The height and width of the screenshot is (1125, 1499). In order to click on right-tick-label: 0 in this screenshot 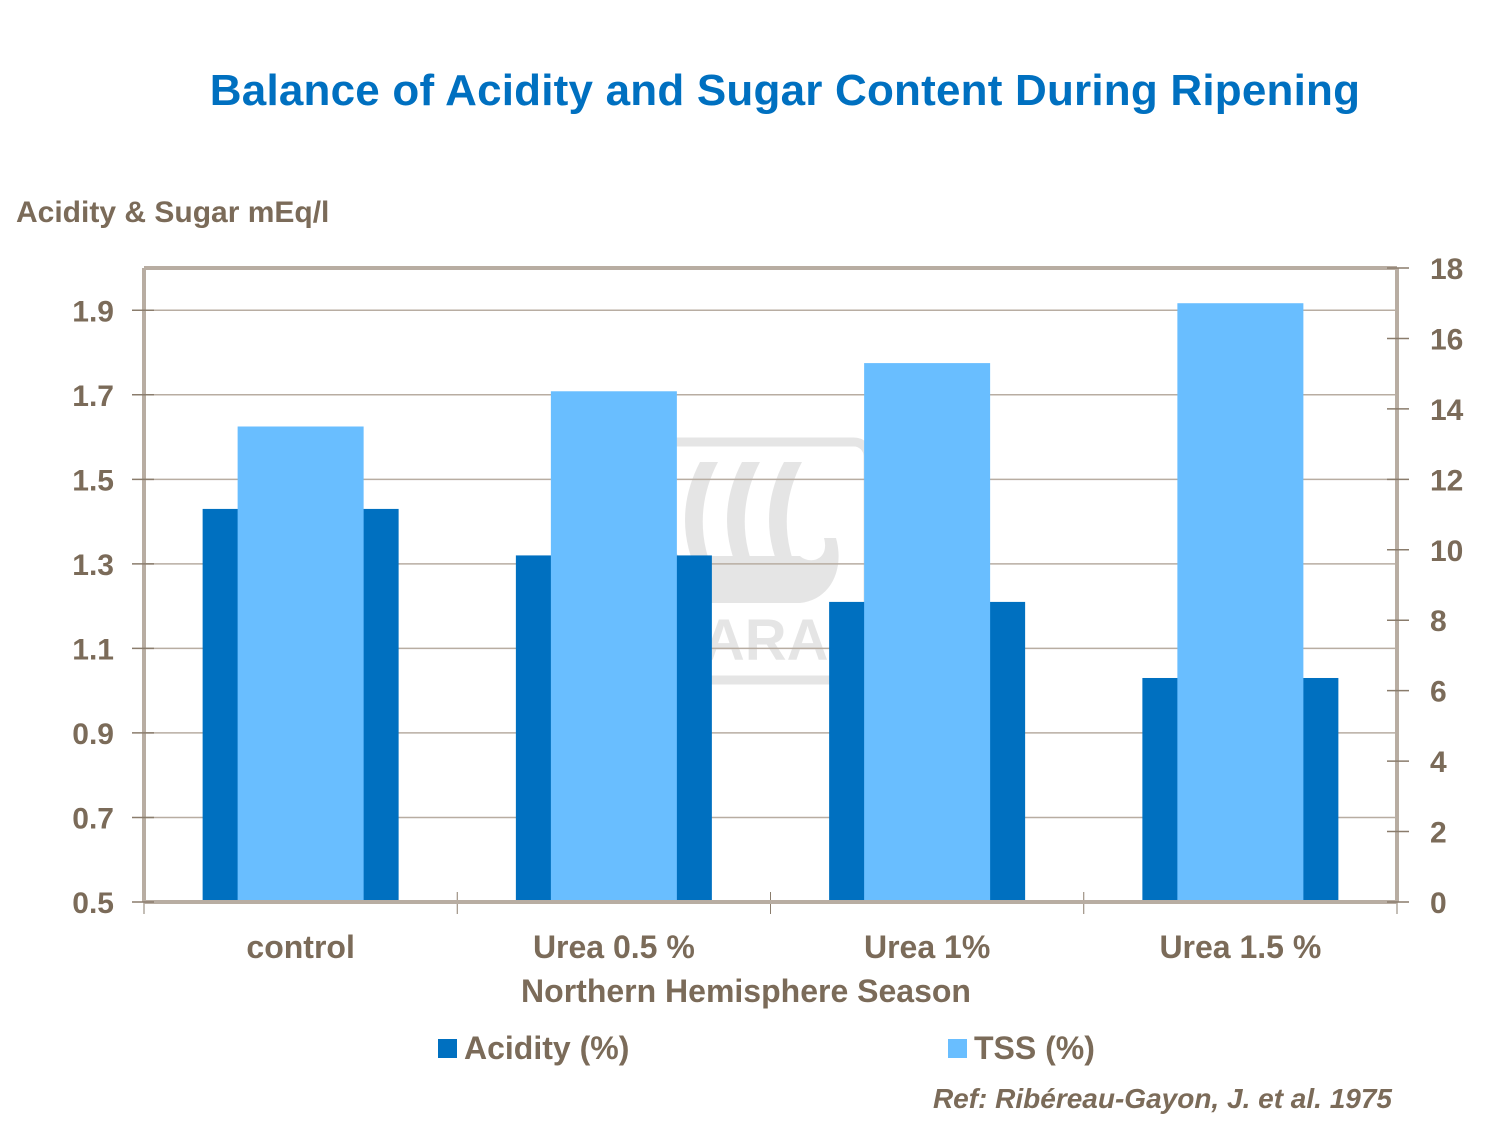, I will do `click(1438, 903)`.